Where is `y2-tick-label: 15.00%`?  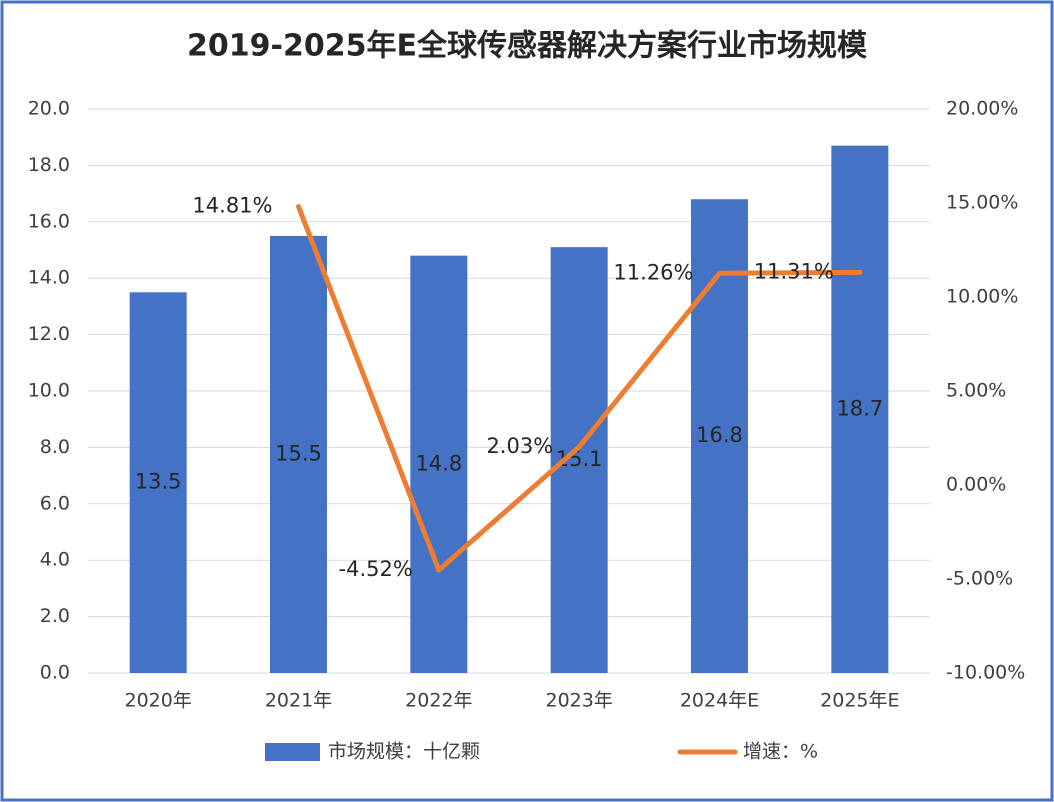 y2-tick-label: 15.00% is located at coordinates (982, 203).